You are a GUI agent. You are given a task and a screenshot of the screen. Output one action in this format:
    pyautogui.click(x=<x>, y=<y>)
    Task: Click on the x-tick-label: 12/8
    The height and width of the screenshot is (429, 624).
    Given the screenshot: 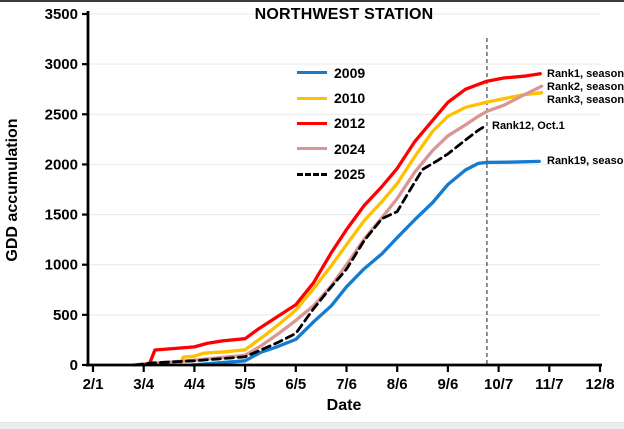 What is the action you would take?
    pyautogui.click(x=599, y=384)
    